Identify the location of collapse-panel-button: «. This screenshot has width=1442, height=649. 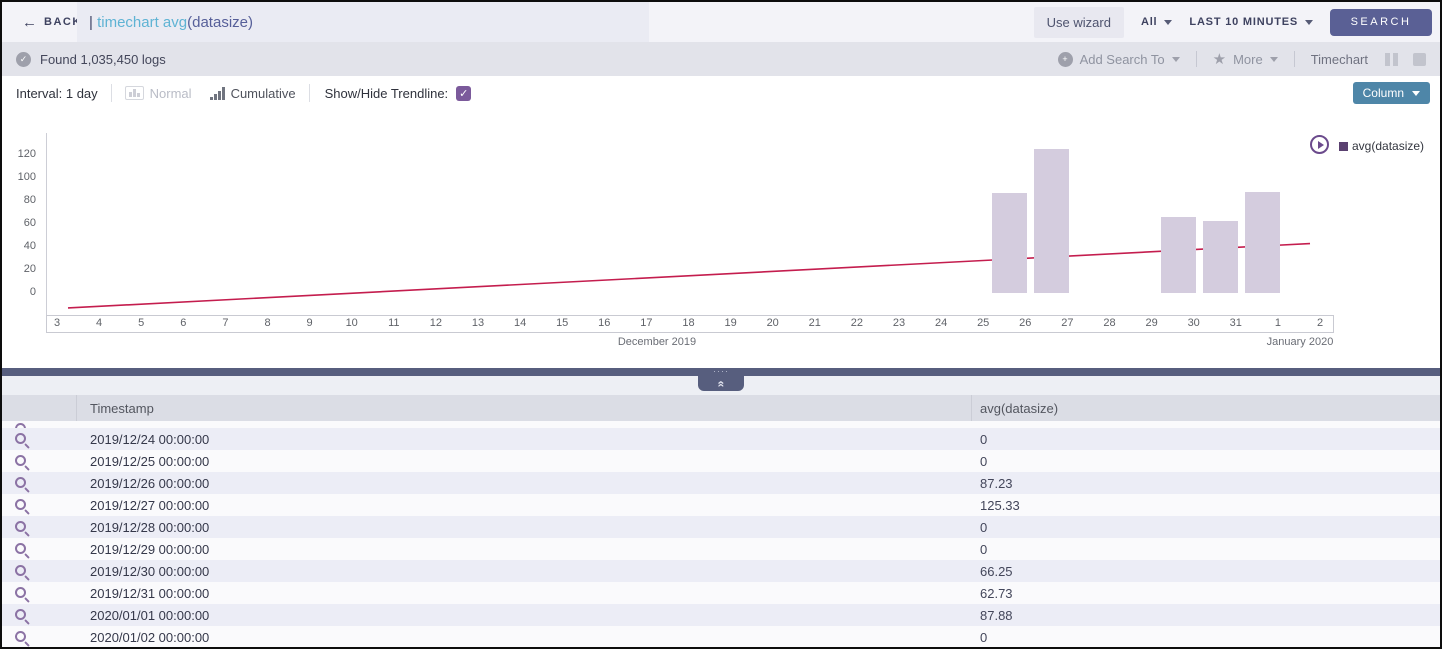
(721, 383).